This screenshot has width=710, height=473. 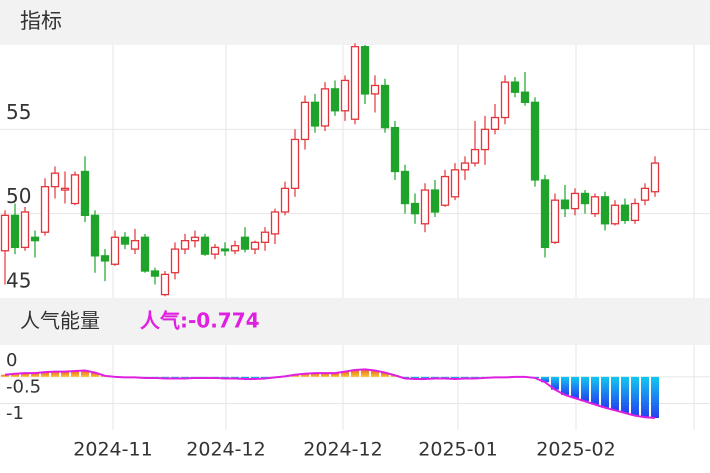 I want to click on x-tick-label: 2025-01, so click(x=457, y=450).